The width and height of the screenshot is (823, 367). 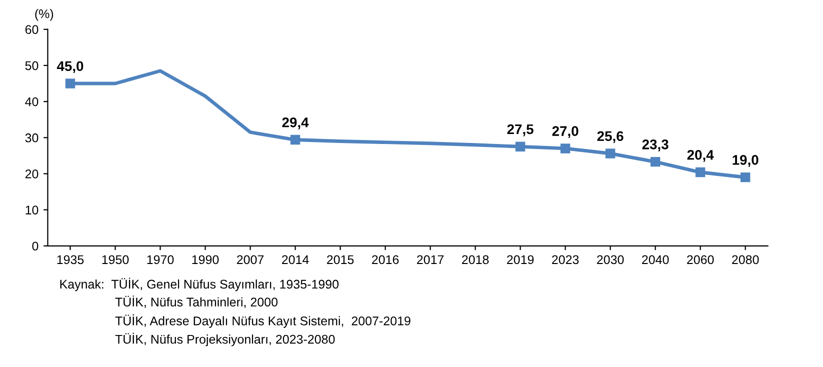 I want to click on y-axis-title: (%), so click(x=44, y=15).